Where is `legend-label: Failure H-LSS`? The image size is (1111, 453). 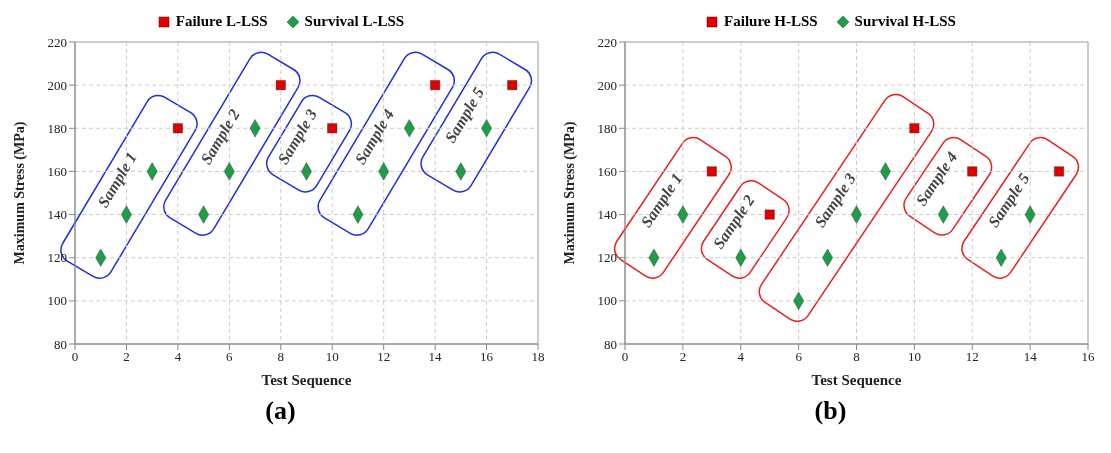
legend-label: Failure H-LSS is located at coordinates (770, 21).